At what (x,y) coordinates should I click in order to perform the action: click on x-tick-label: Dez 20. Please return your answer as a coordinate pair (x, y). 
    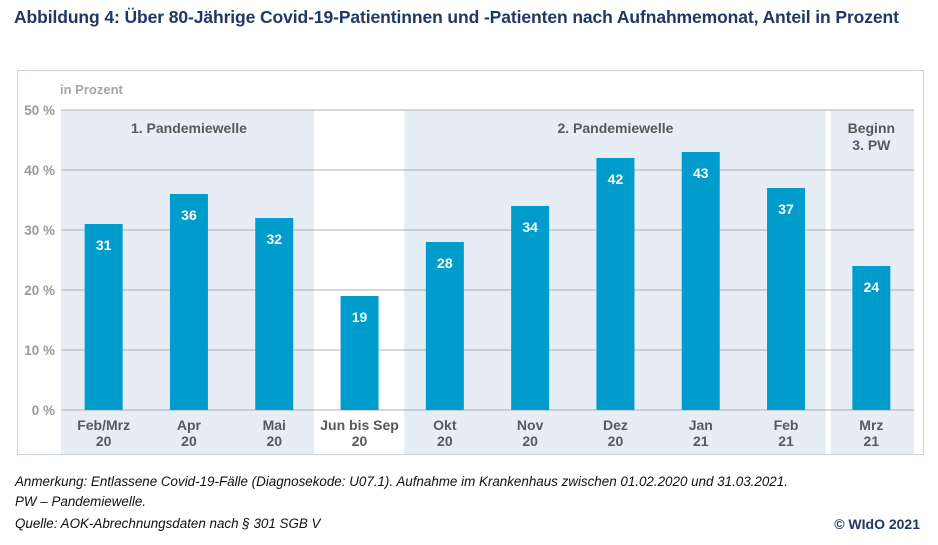
    Looking at the image, I should click on (615, 433).